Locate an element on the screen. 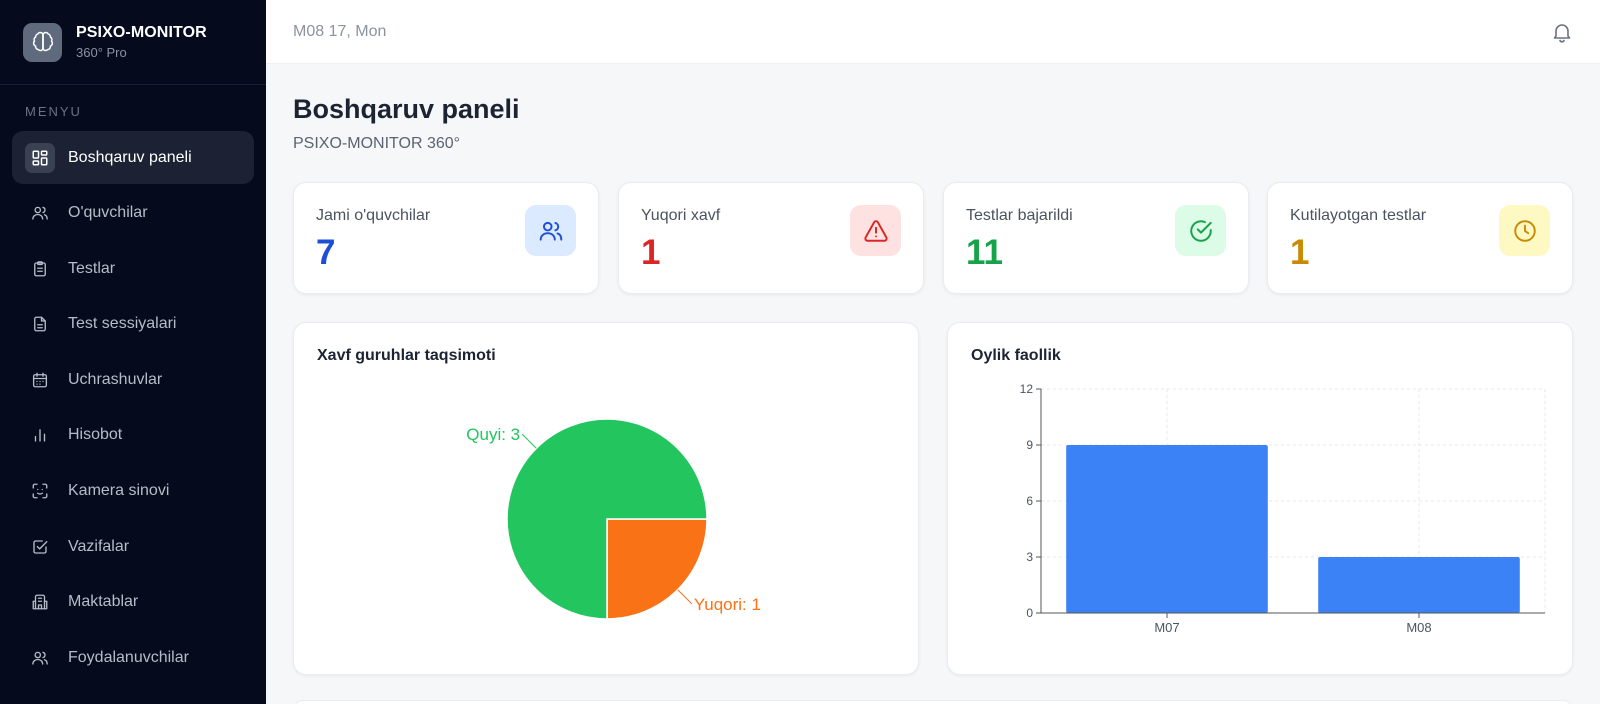  stat-label: Testlar bajarildi is located at coordinates (1019, 215).